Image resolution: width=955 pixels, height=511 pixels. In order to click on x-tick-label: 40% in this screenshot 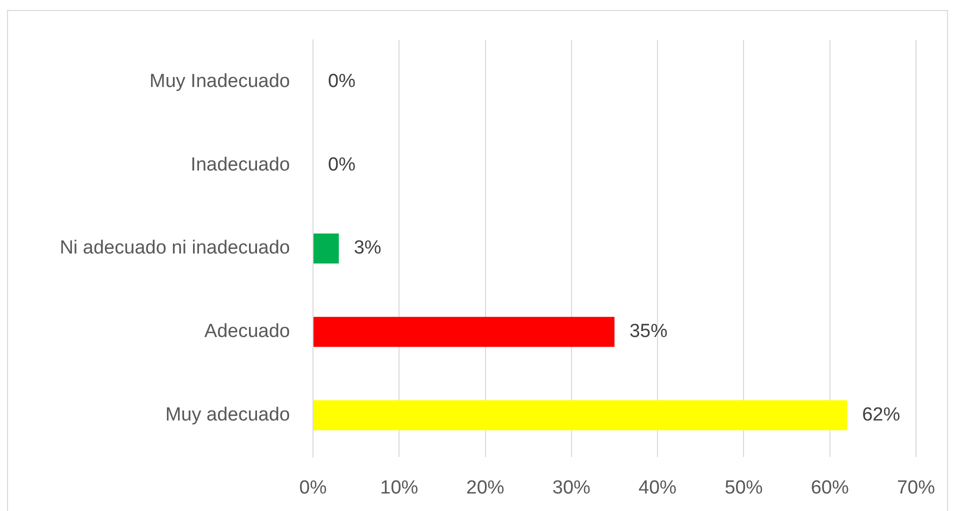, I will do `click(657, 488)`.